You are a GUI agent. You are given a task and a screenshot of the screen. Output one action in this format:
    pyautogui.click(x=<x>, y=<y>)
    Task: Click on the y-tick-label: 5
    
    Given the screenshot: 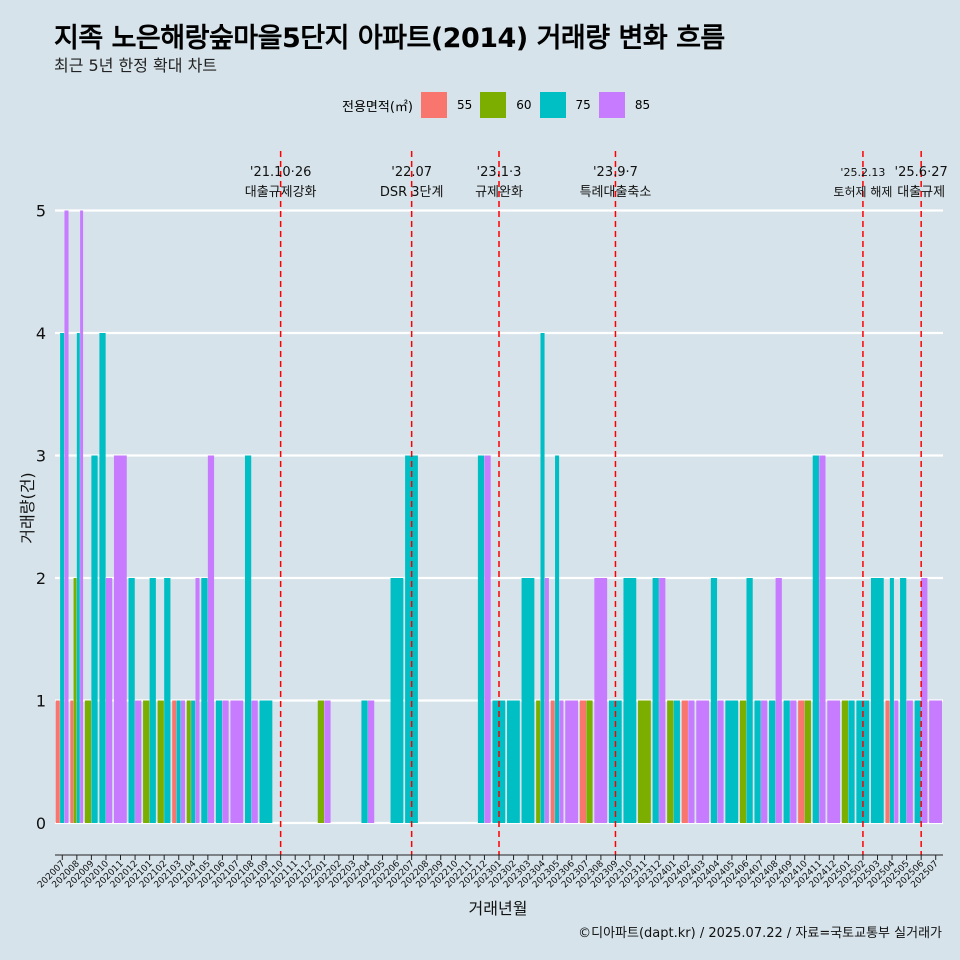 What is the action you would take?
    pyautogui.click(x=41, y=211)
    